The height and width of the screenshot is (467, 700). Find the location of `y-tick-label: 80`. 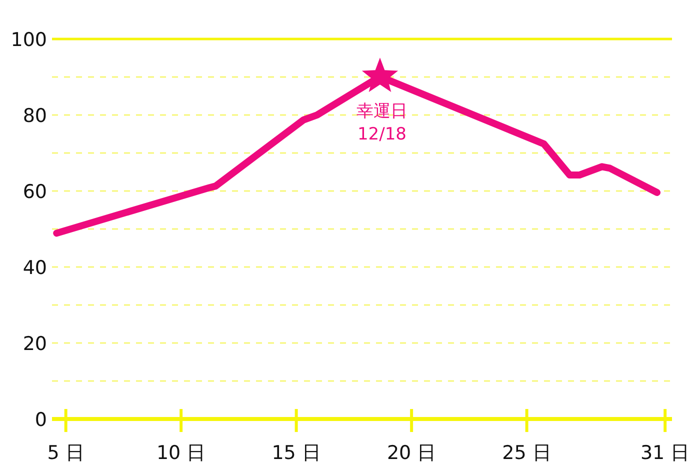

y-tick-label: 80 is located at coordinates (34, 116).